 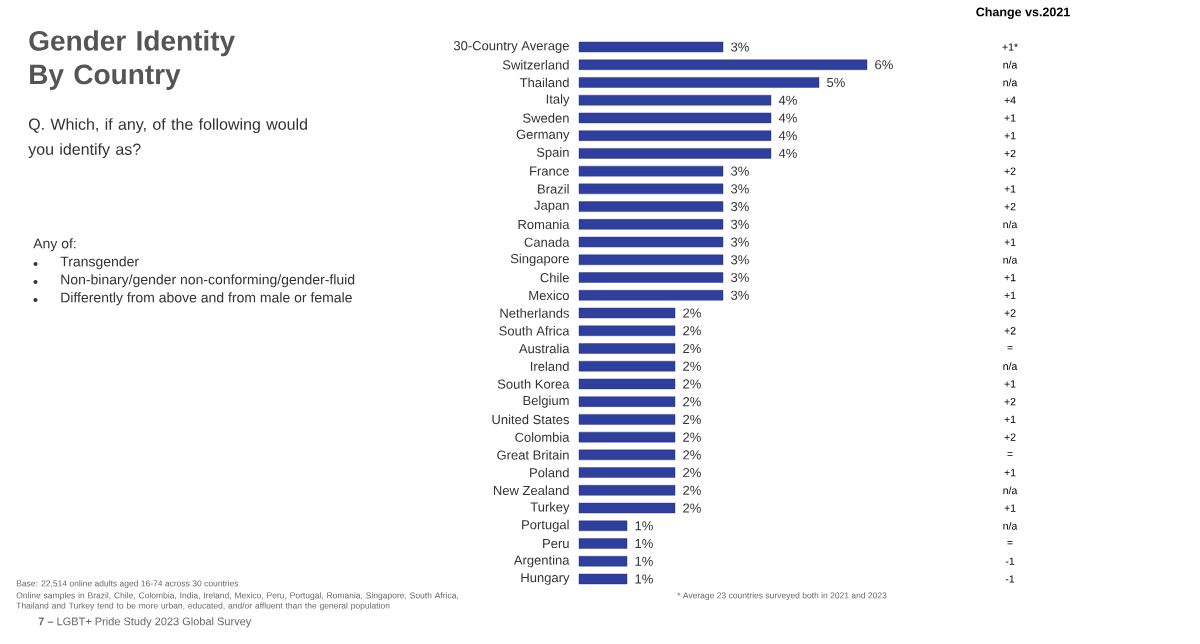 What do you see at coordinates (1023, 13) in the screenshot?
I see `text: Change vs.2021` at bounding box center [1023, 13].